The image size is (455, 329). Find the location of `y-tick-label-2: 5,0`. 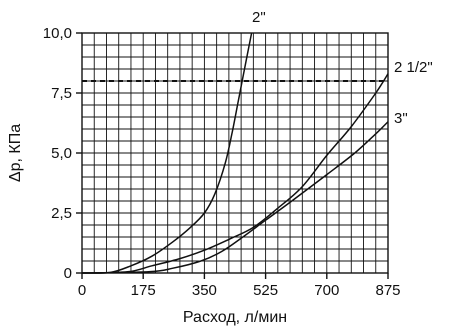

y-tick-label-2: 5,0 is located at coordinates (61, 153).